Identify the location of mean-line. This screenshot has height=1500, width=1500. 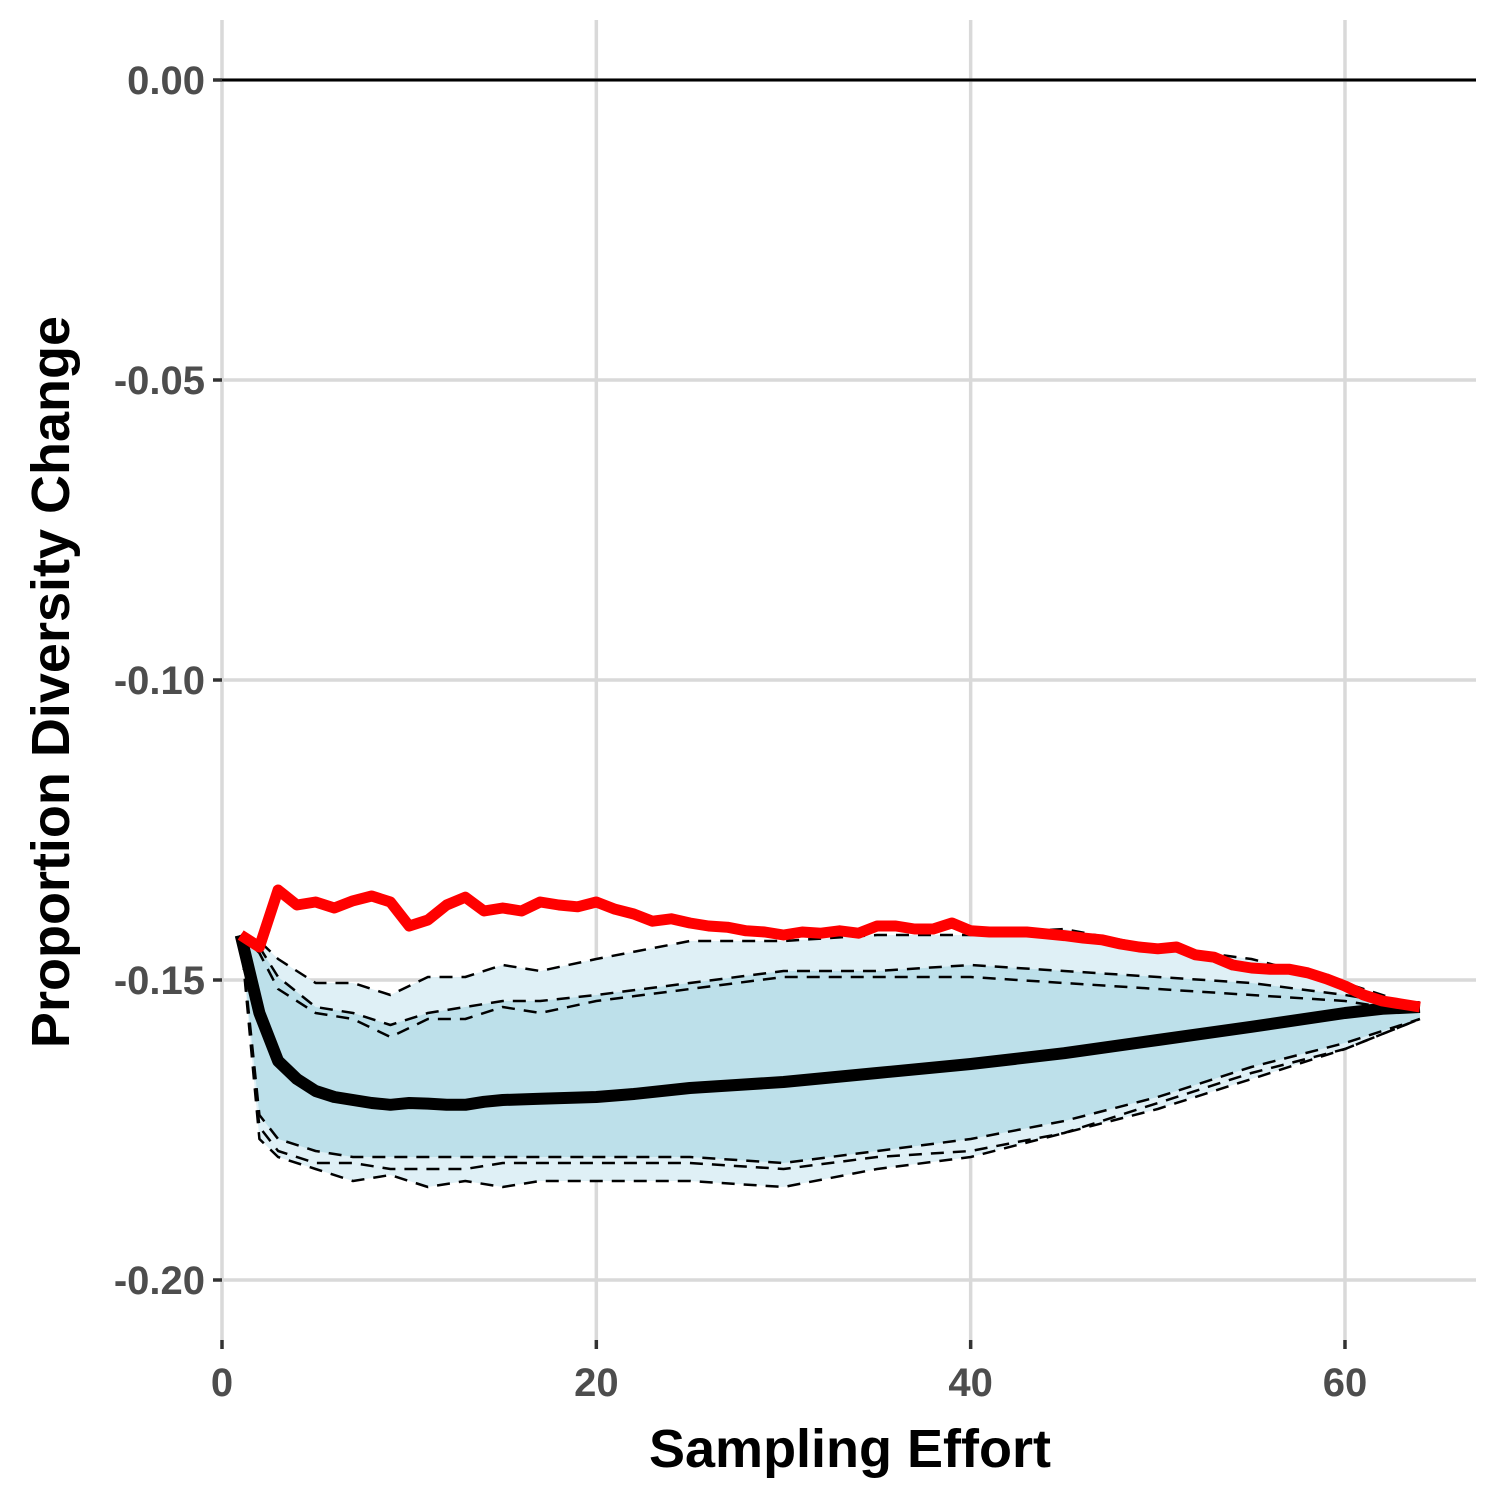
(827, 1022).